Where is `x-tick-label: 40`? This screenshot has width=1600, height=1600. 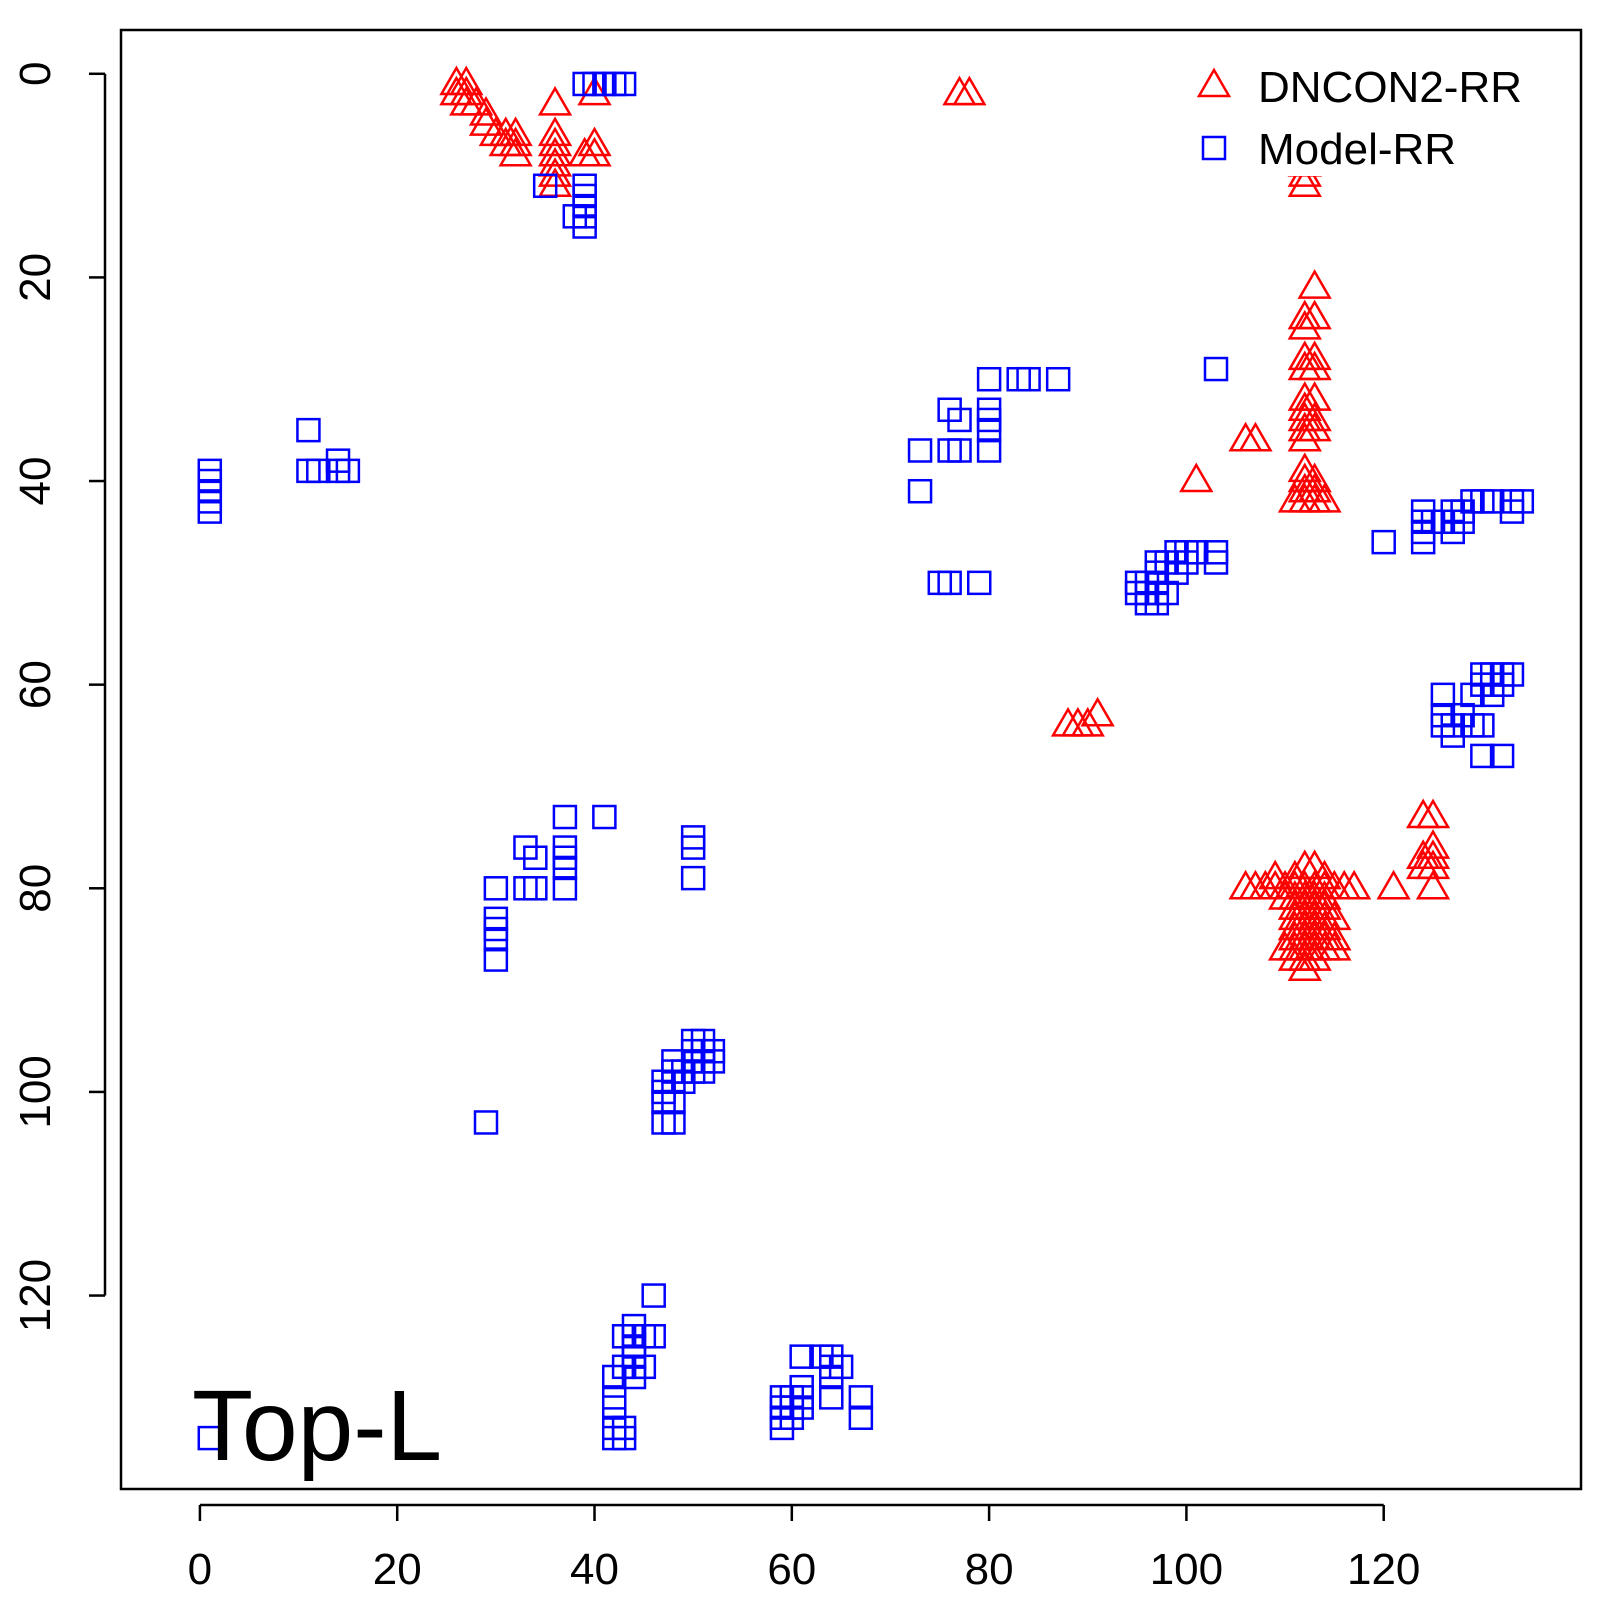
x-tick-label: 40 is located at coordinates (594, 1569).